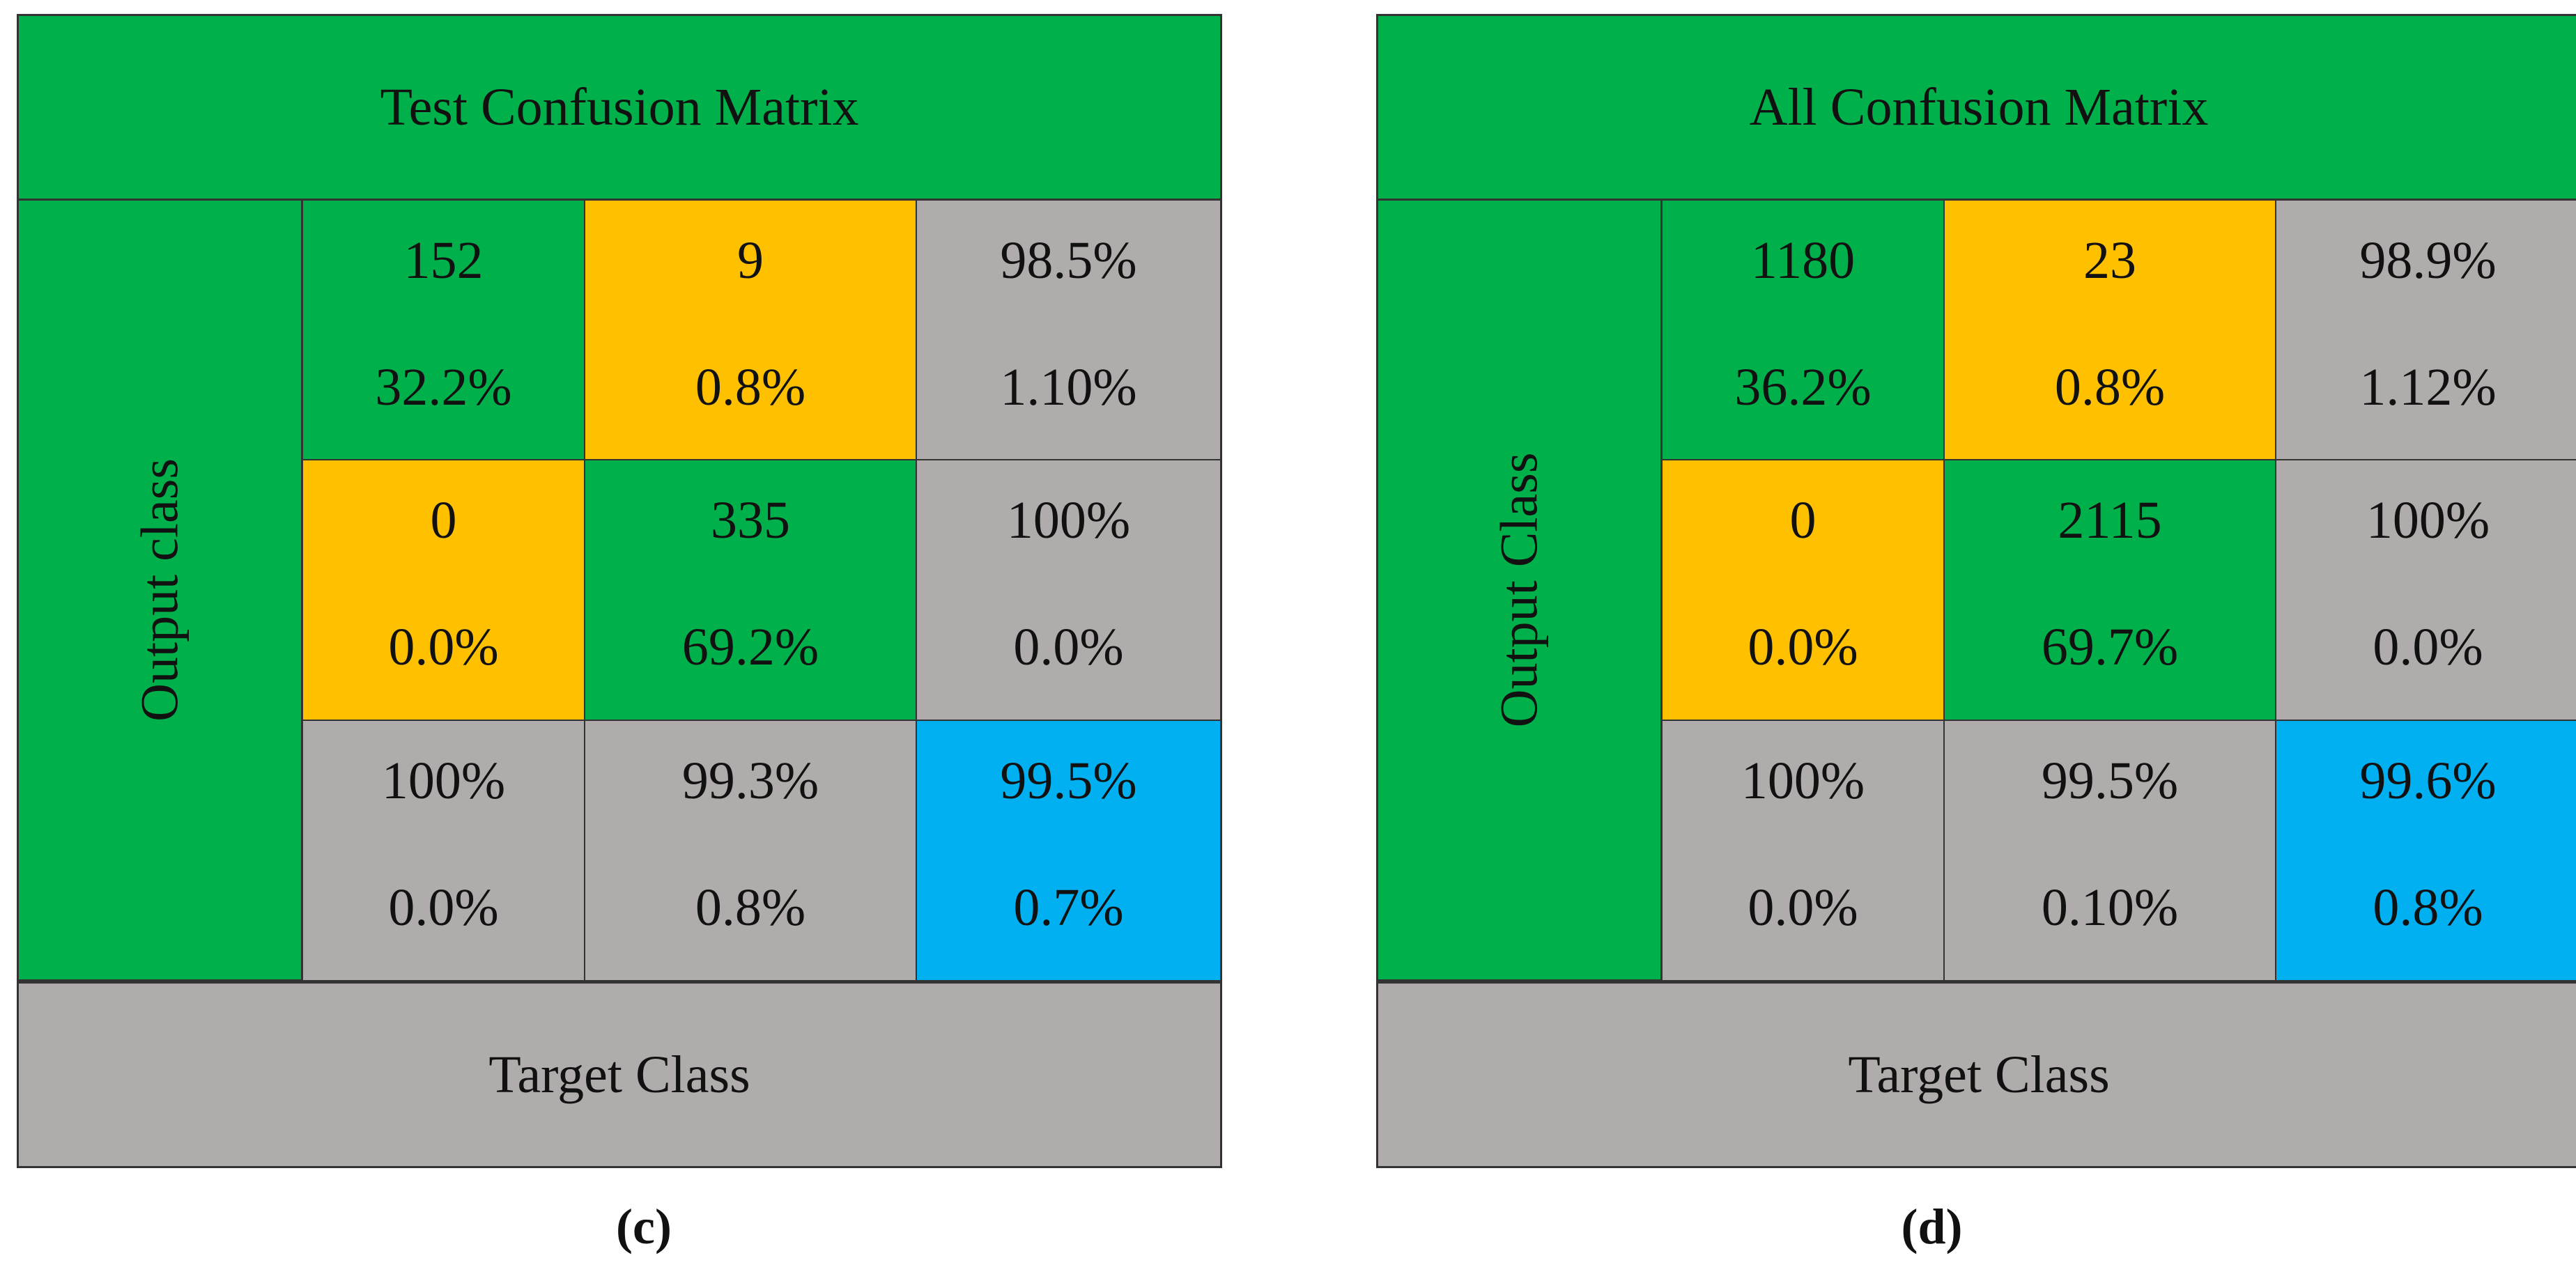  Describe the element at coordinates (1977, 108) in the screenshot. I see `matrix-title: All Confusion Matrix` at that location.